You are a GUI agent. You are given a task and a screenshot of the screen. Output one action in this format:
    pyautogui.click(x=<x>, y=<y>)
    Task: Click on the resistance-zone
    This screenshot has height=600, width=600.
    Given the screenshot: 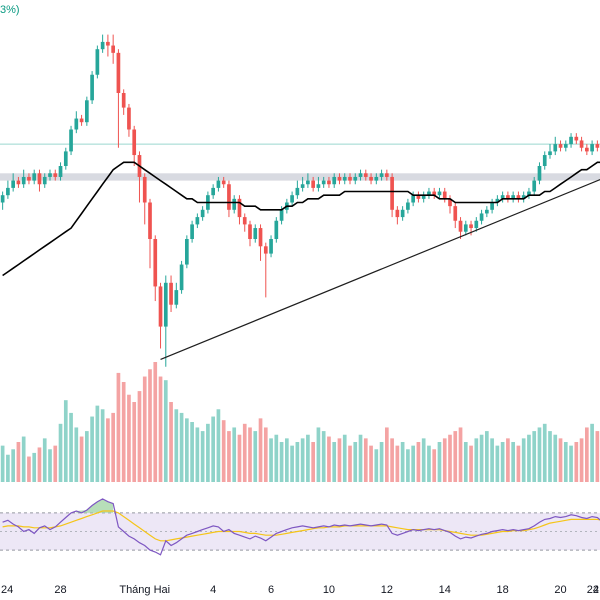 What is the action you would take?
    pyautogui.click(x=300, y=177)
    